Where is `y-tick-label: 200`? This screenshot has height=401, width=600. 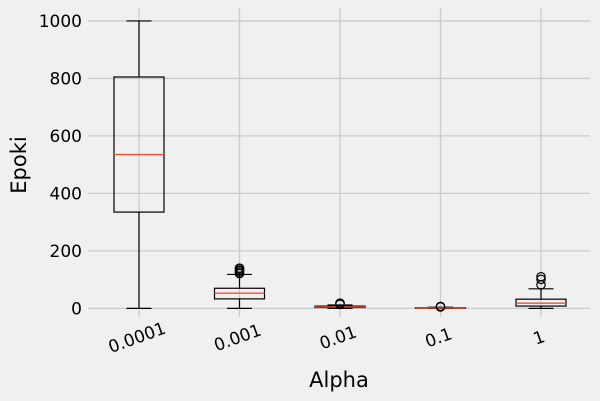
y-tick-label: 200 is located at coordinates (66, 252).